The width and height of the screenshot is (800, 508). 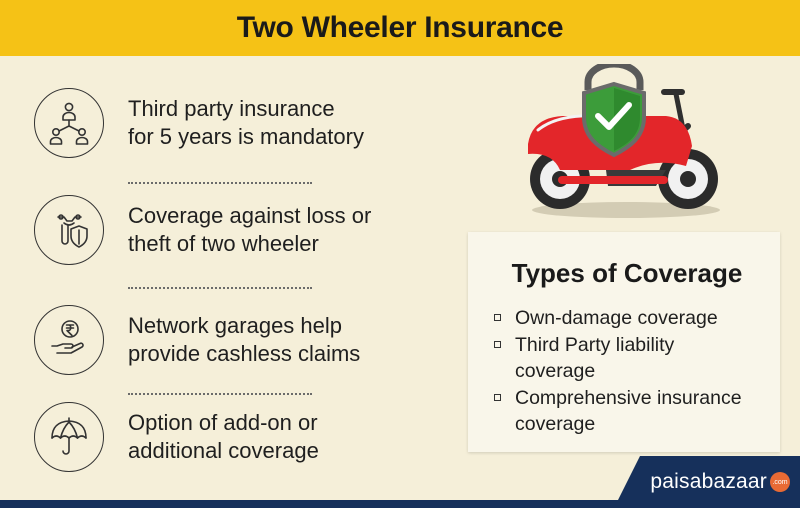 What do you see at coordinates (244, 353) in the screenshot?
I see `feature-text-line: provide cashless claims` at bounding box center [244, 353].